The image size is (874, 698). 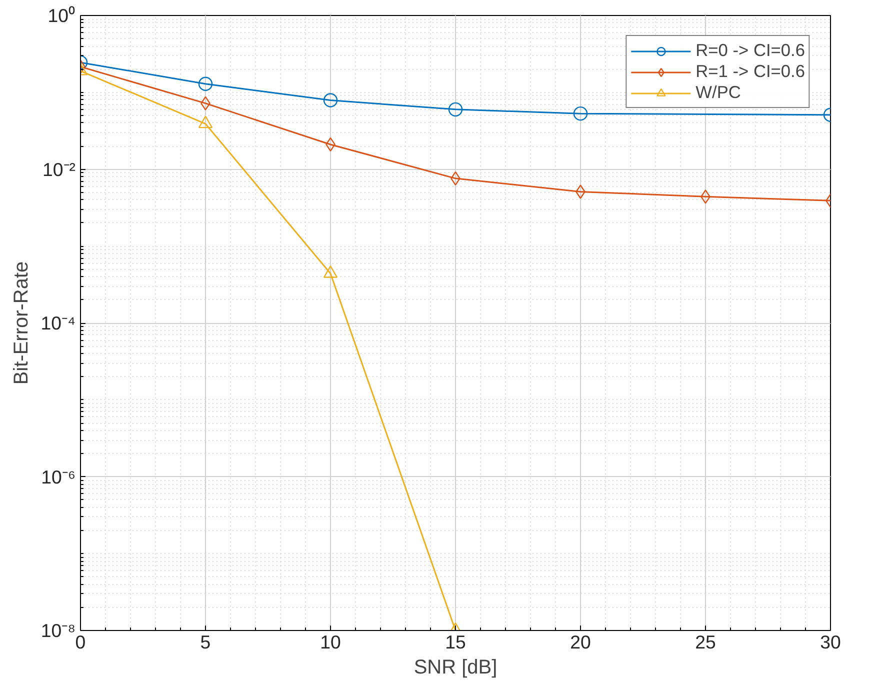 I want to click on y-tick-label: 10⁻⁴, so click(x=58, y=323).